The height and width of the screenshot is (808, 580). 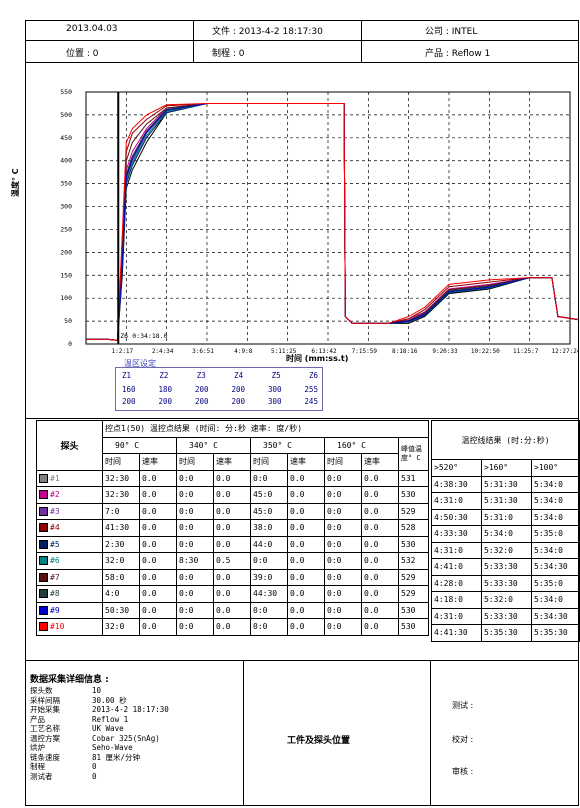 I want to click on details-value: Seho-Wave, so click(x=112, y=747).